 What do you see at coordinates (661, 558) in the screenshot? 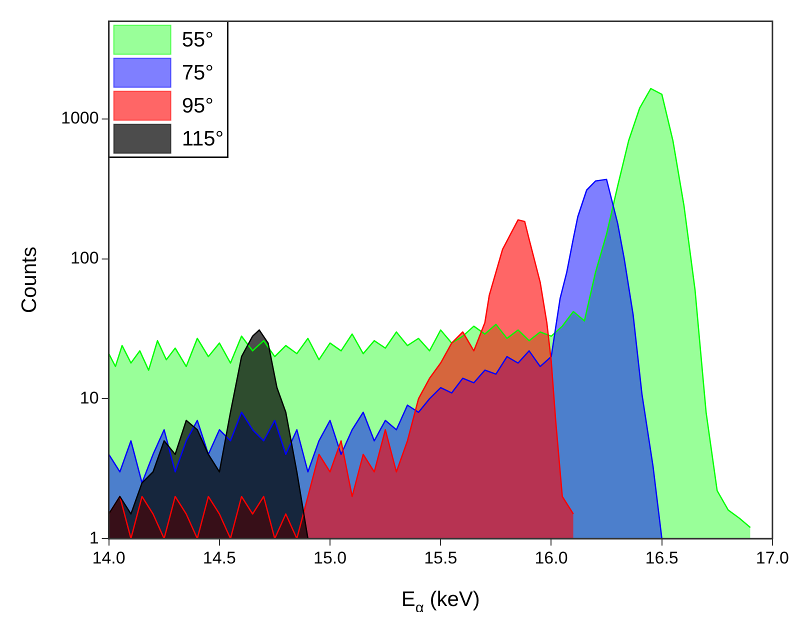
I see `x-tick-label: 16.5` at bounding box center [661, 558].